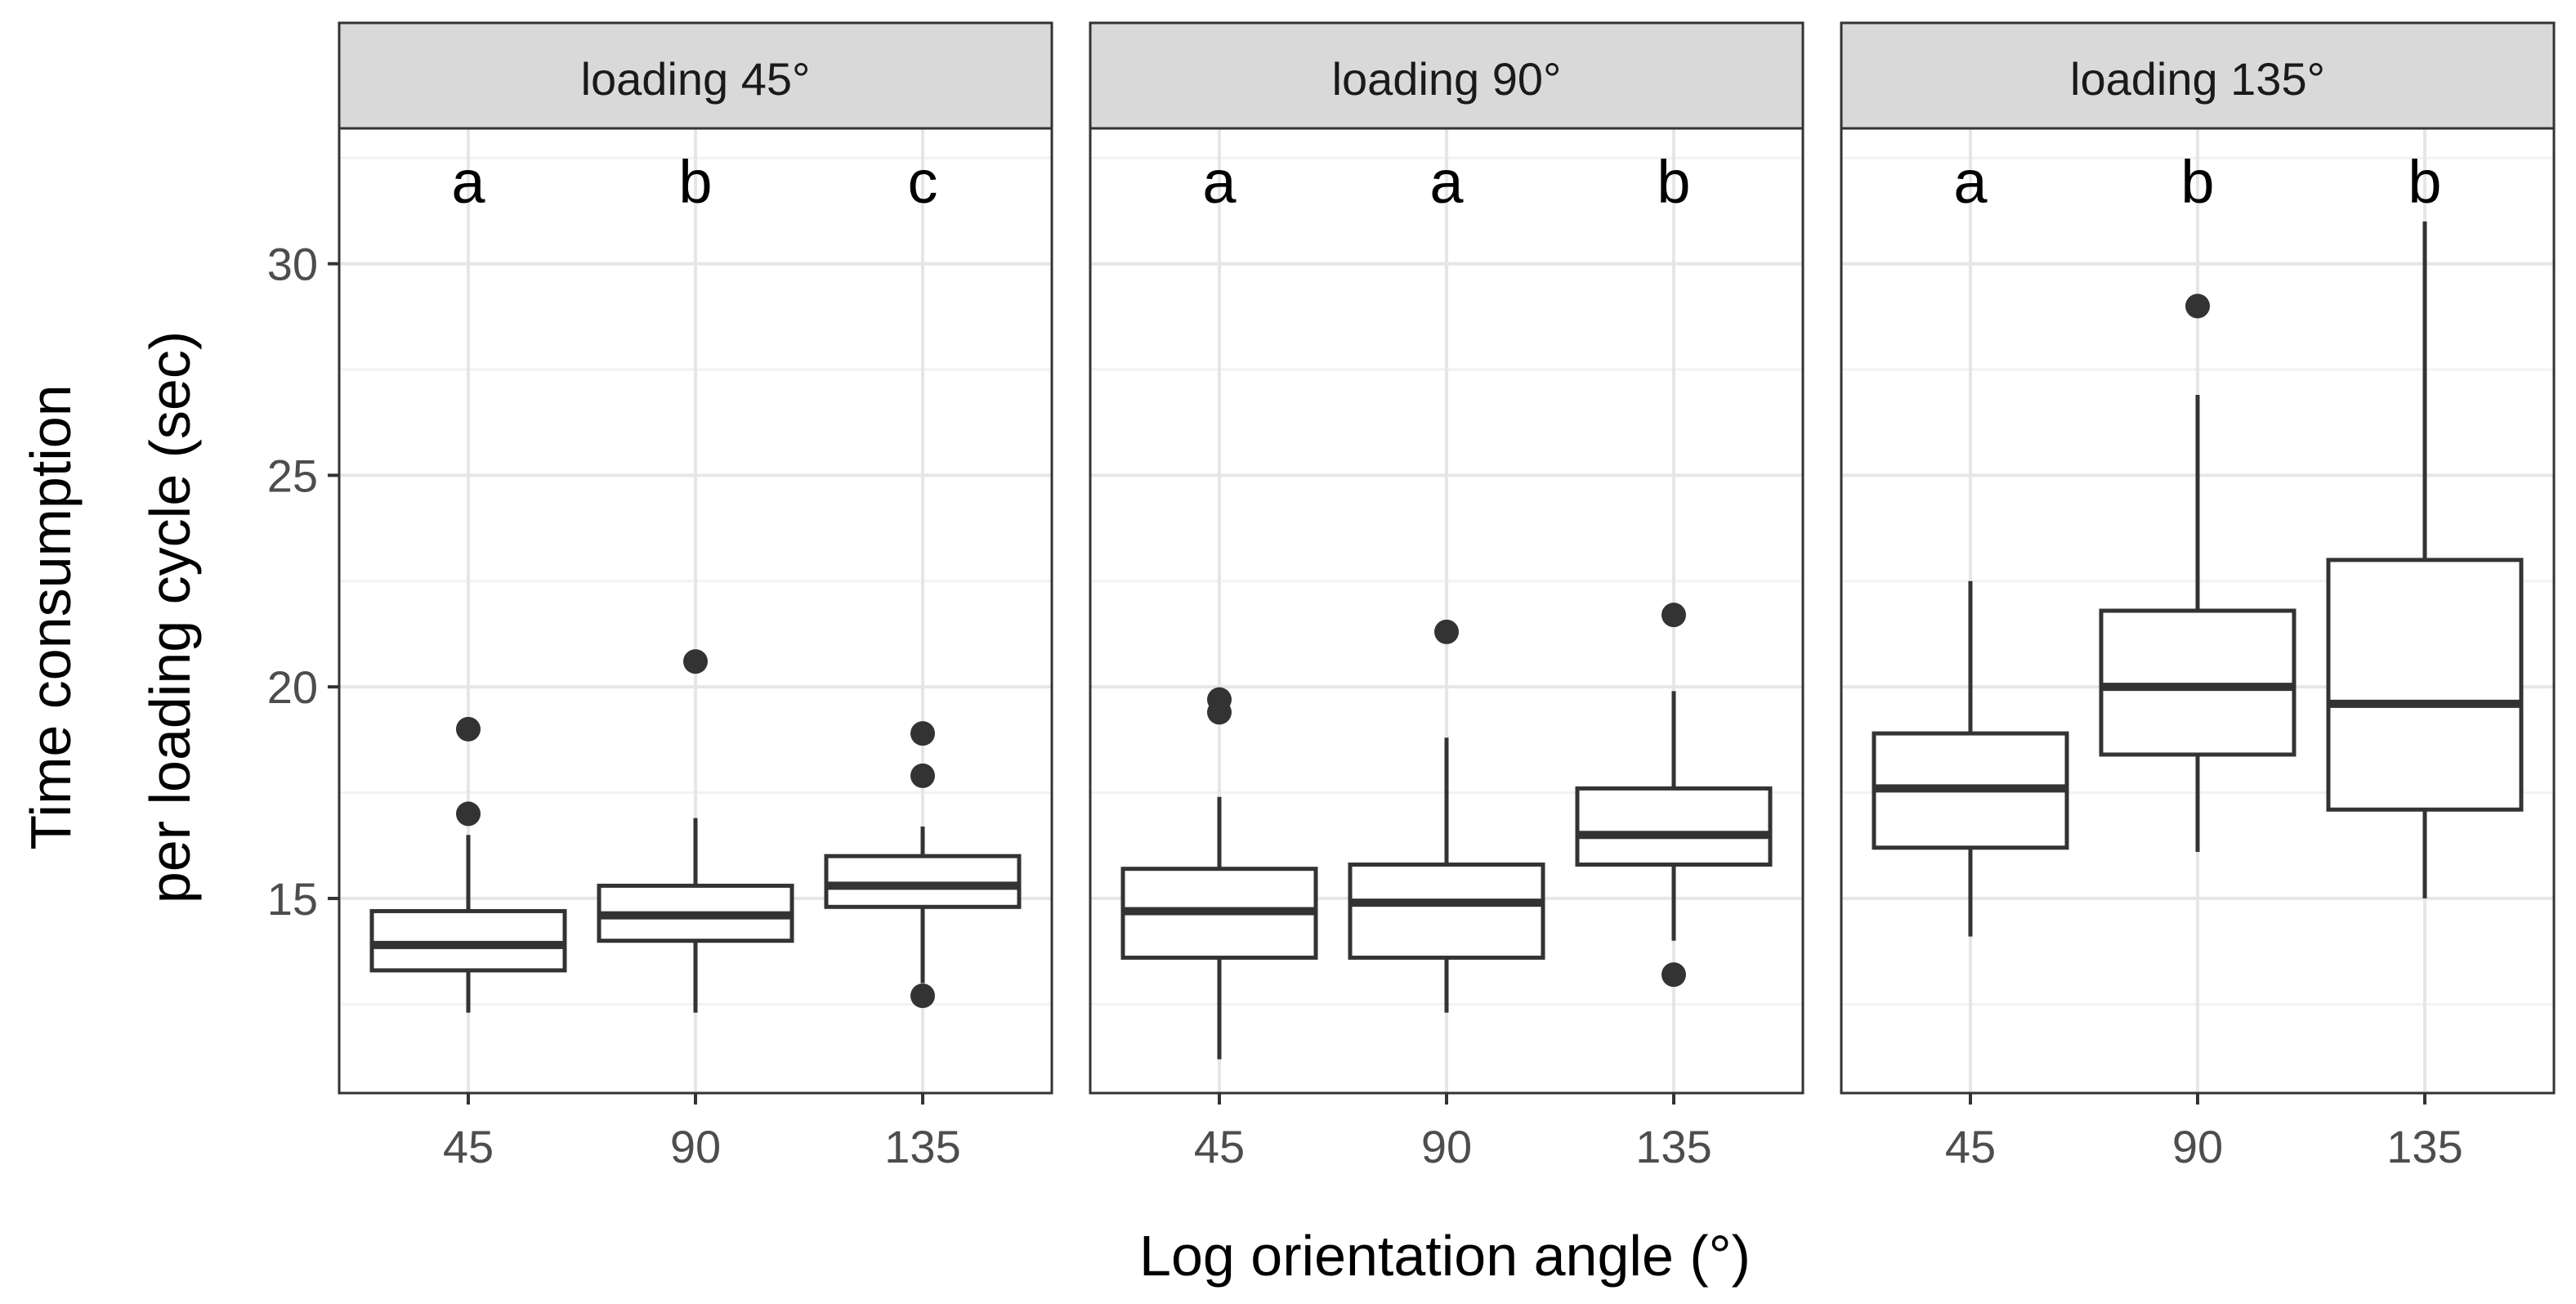 The image size is (2576, 1304). Describe the element at coordinates (696, 79) in the screenshot. I see `strip-label: loading 45°` at that location.